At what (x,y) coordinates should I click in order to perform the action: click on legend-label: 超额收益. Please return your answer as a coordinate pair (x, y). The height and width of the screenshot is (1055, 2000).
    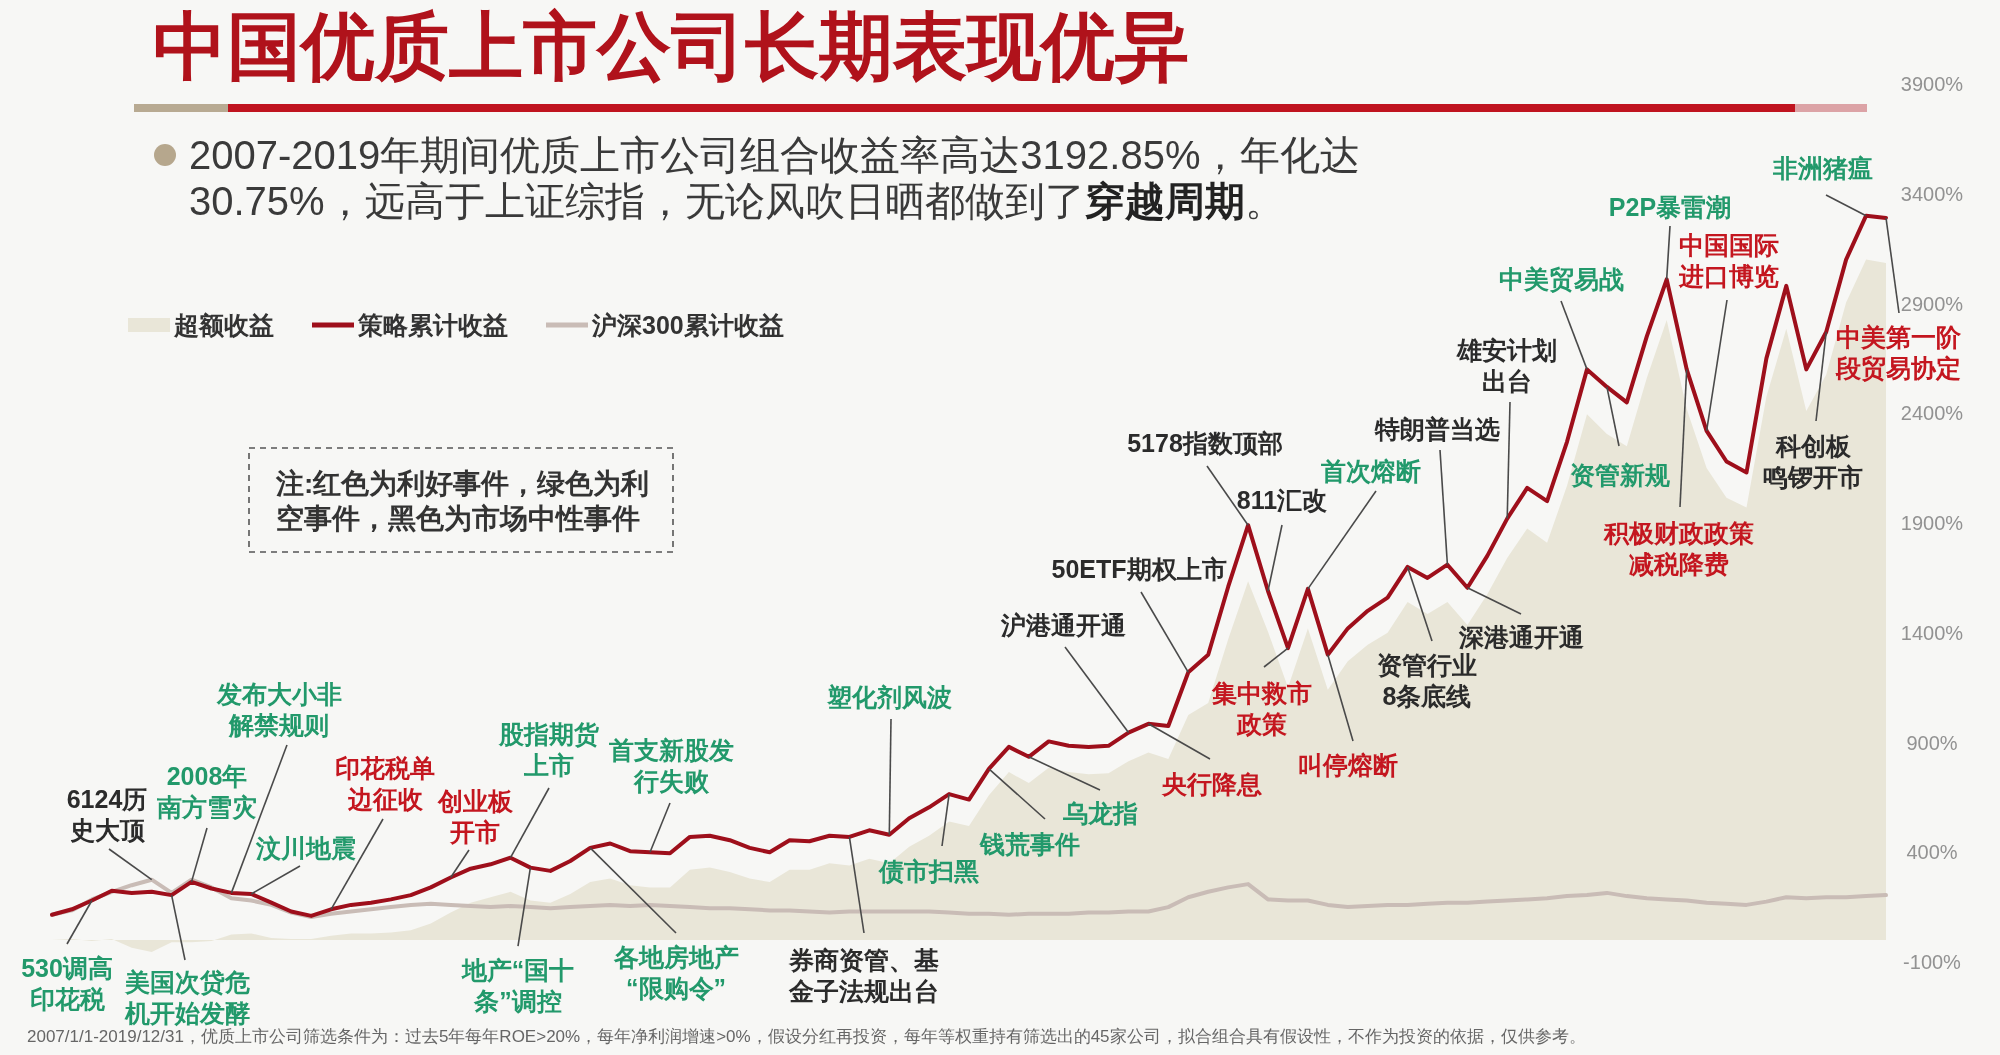
    Looking at the image, I should click on (223, 325).